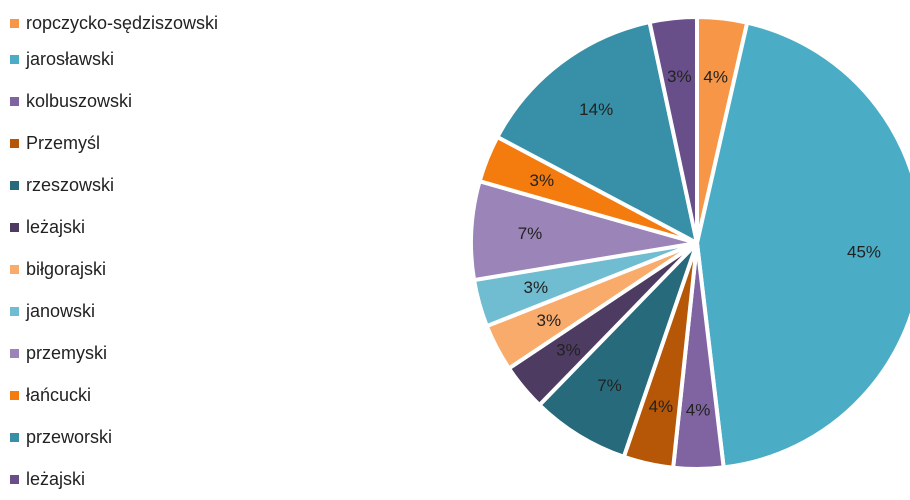 This screenshot has height=500, width=910. I want to click on legend-label: przeworski, so click(69, 436).